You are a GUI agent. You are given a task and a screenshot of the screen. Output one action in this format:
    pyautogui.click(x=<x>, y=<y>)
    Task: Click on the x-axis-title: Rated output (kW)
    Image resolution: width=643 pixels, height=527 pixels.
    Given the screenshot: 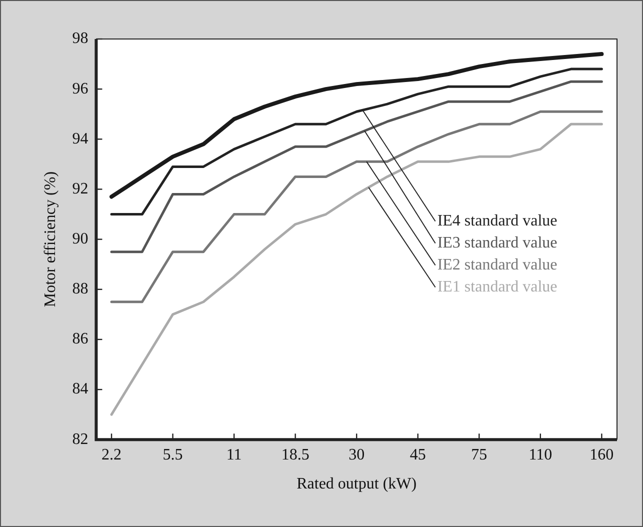 What is the action you would take?
    pyautogui.click(x=356, y=484)
    